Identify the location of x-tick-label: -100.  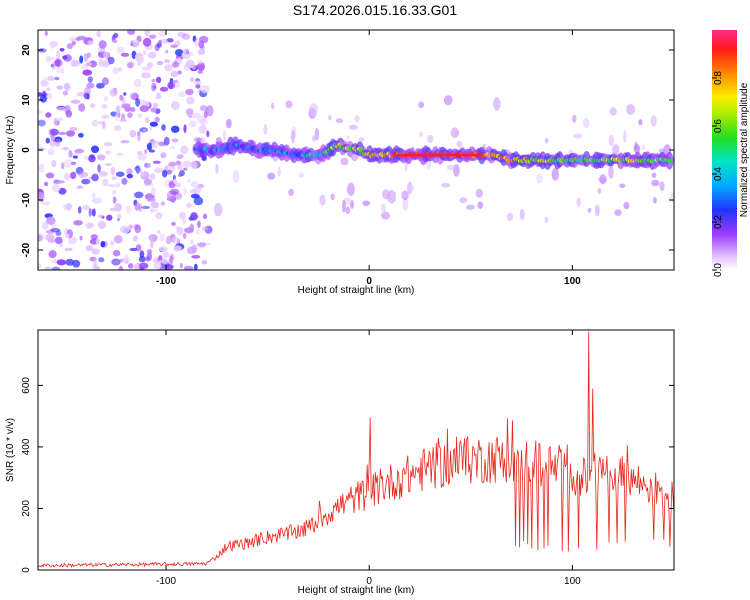
(166, 581).